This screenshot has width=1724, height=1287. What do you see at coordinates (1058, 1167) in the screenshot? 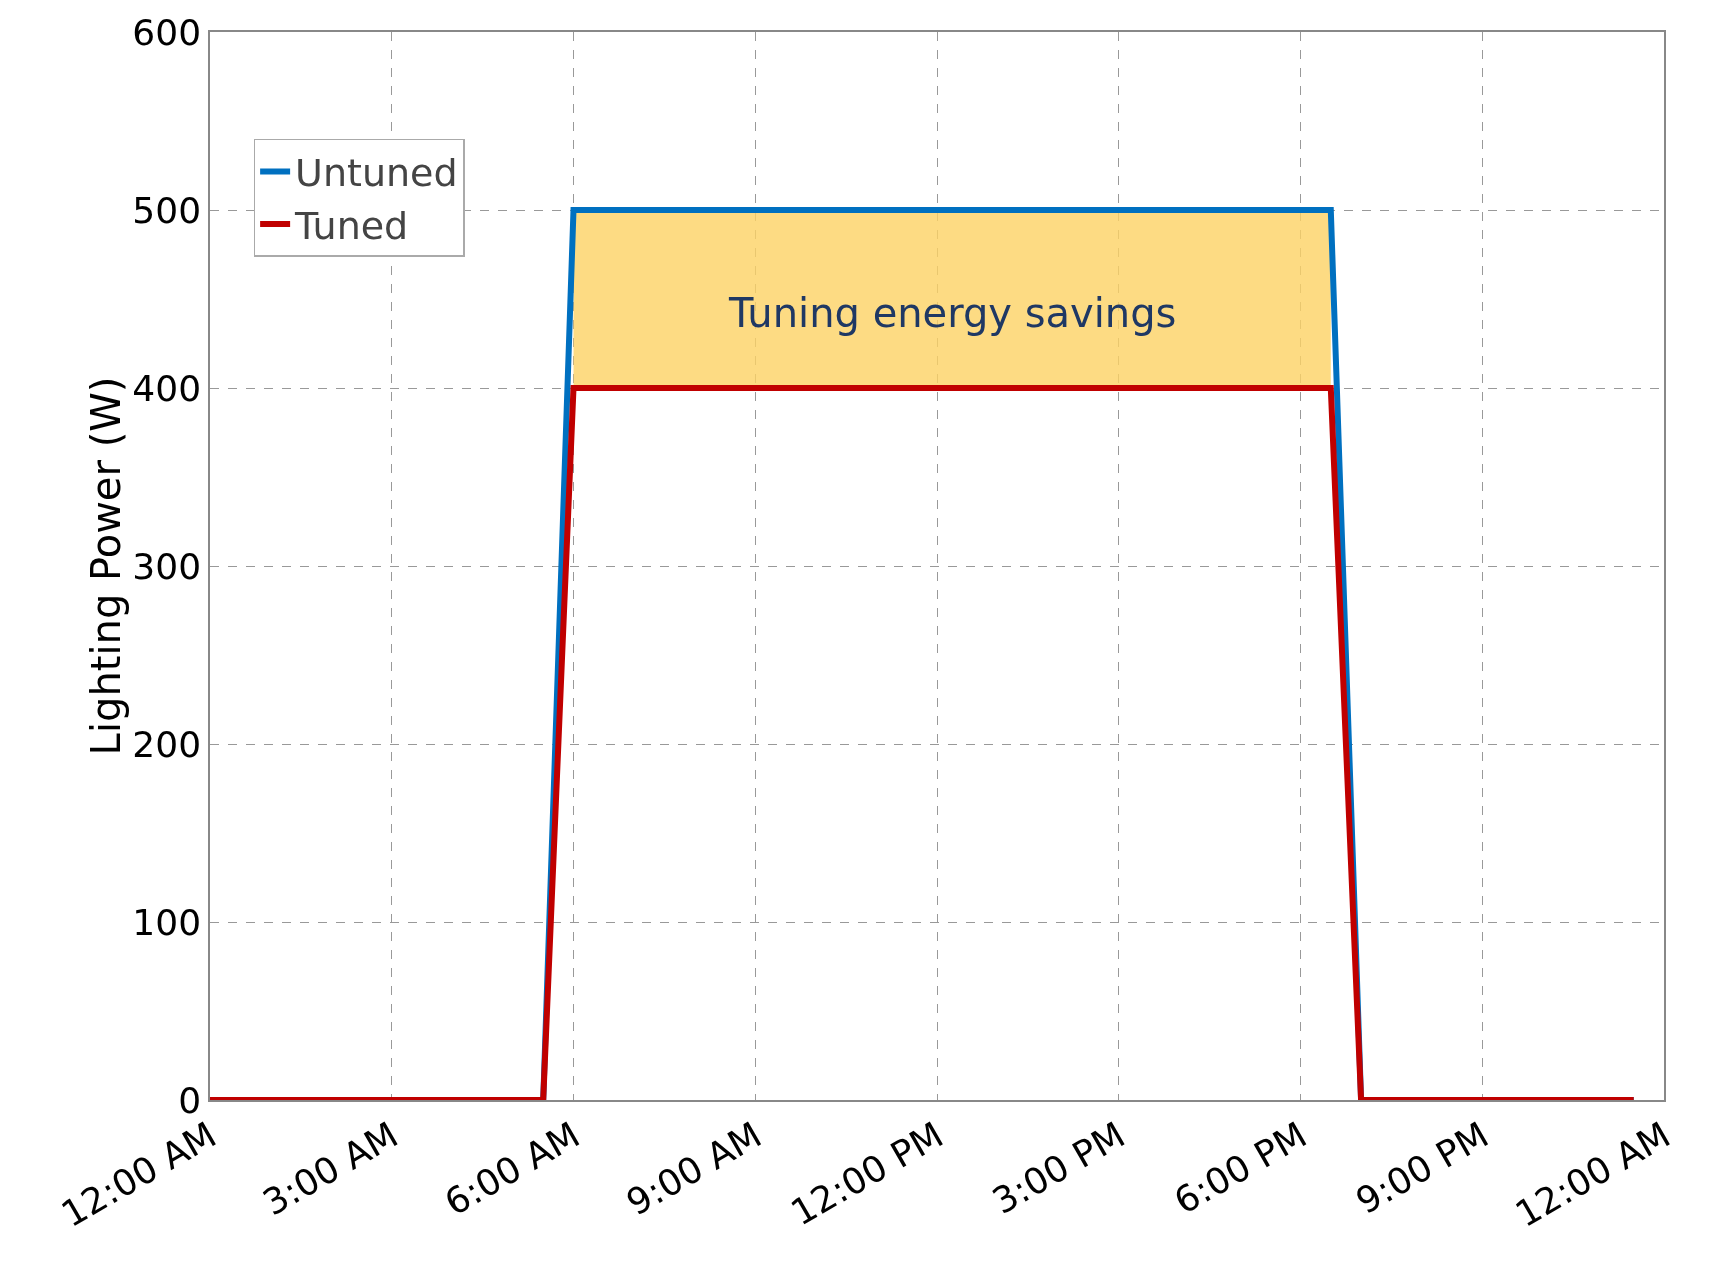
I see `x-tick-label: 3:00 PM` at bounding box center [1058, 1167].